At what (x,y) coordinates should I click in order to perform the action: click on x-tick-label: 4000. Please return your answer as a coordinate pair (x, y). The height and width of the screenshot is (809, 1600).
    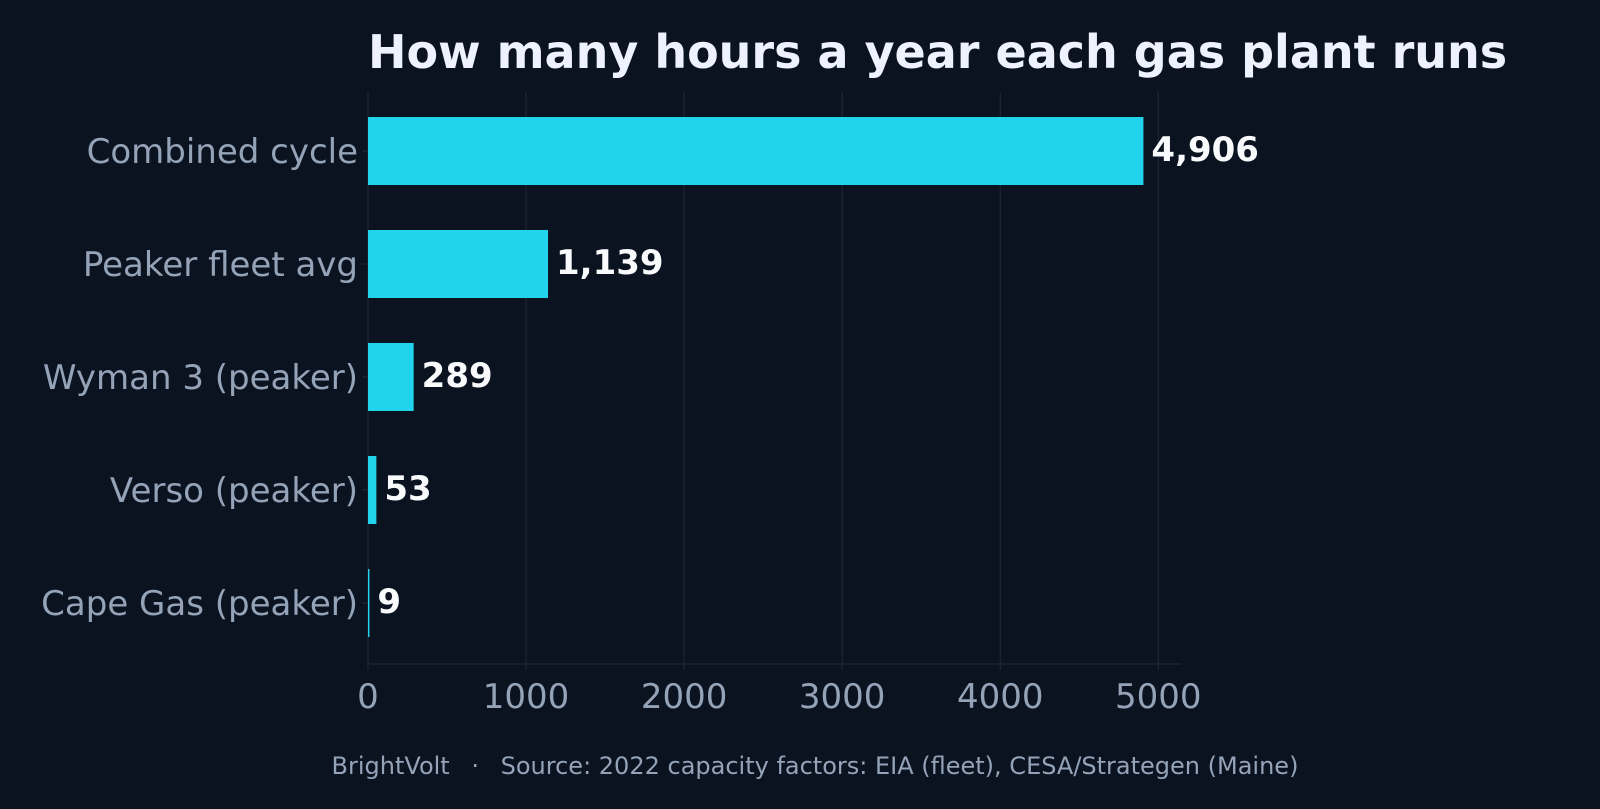
    Looking at the image, I should click on (1000, 697).